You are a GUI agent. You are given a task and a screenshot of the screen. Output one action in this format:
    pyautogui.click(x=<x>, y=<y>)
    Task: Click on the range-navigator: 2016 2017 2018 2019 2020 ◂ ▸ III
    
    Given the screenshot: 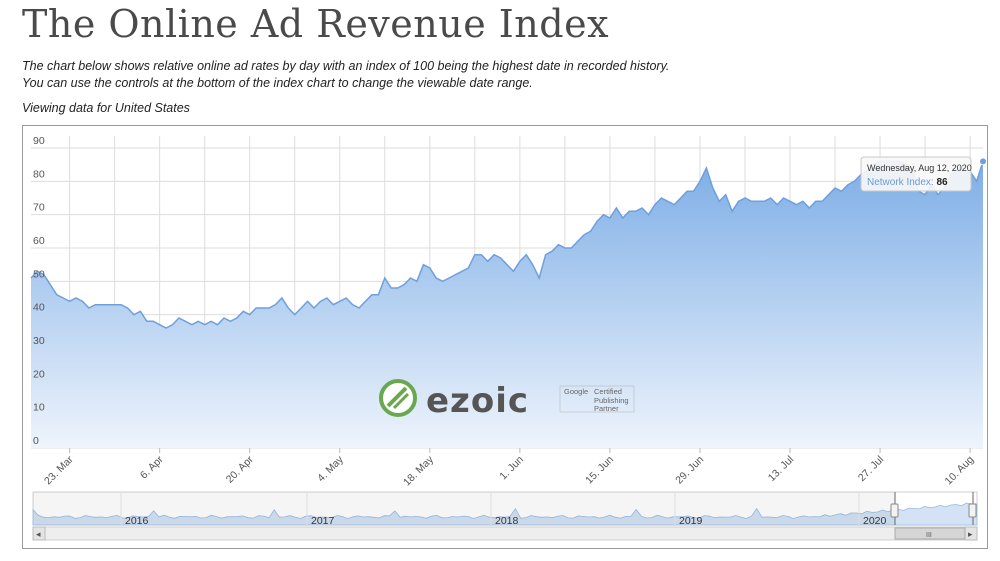 What is the action you would take?
    pyautogui.click(x=505, y=516)
    